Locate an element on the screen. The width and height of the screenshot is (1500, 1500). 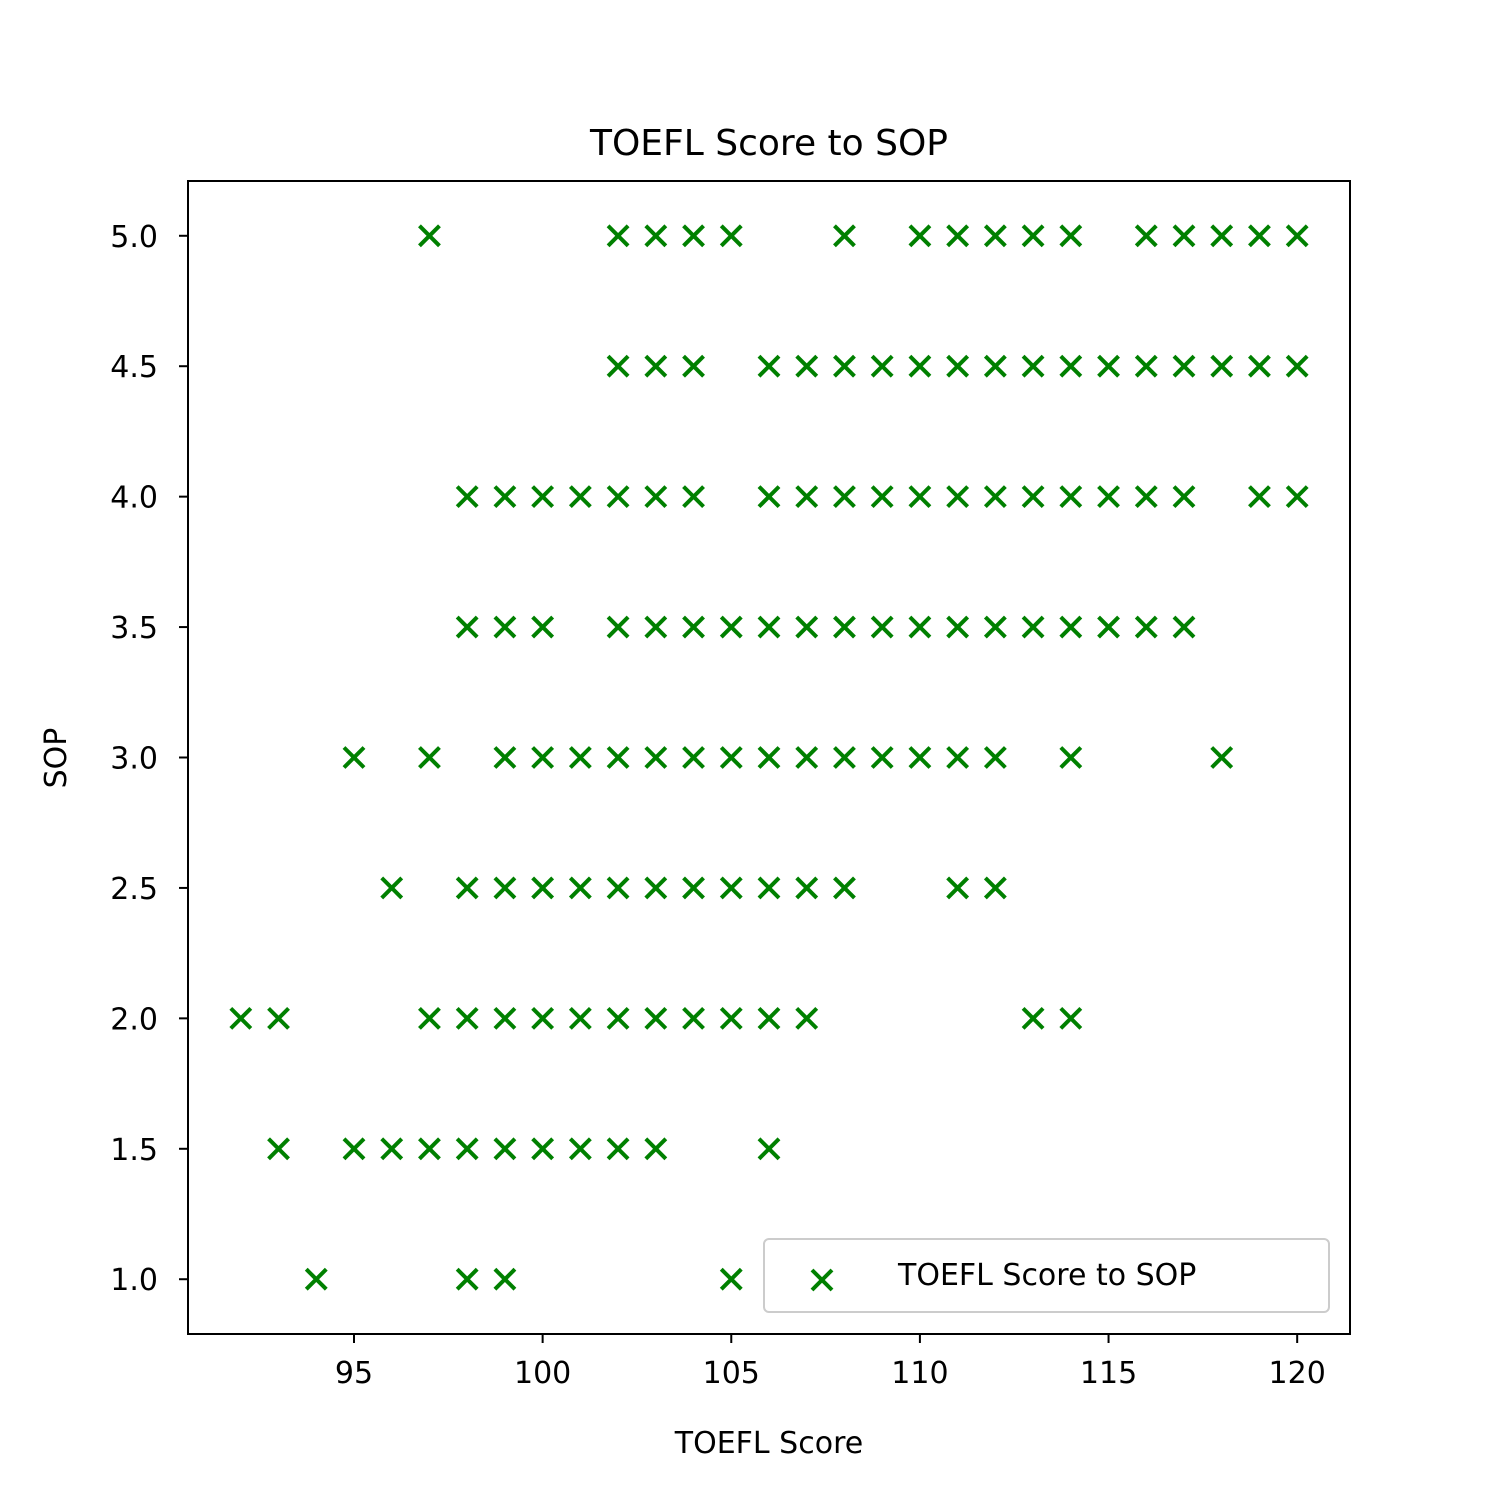
x-axis-label: TOEFL Score is located at coordinates (768, 1443).